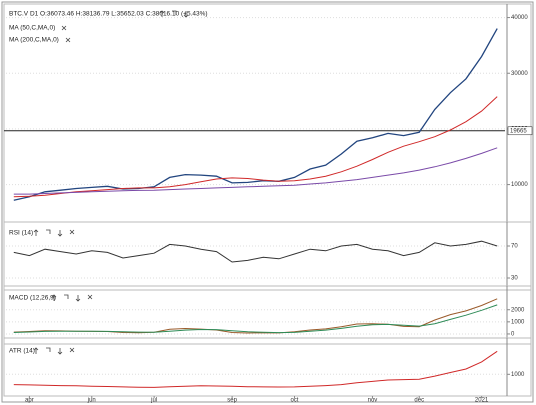 Image resolution: width=536 pixels, height=405 pixels. Describe the element at coordinates (514, 247) in the screenshot. I see `y-tick-label: 70` at that location.